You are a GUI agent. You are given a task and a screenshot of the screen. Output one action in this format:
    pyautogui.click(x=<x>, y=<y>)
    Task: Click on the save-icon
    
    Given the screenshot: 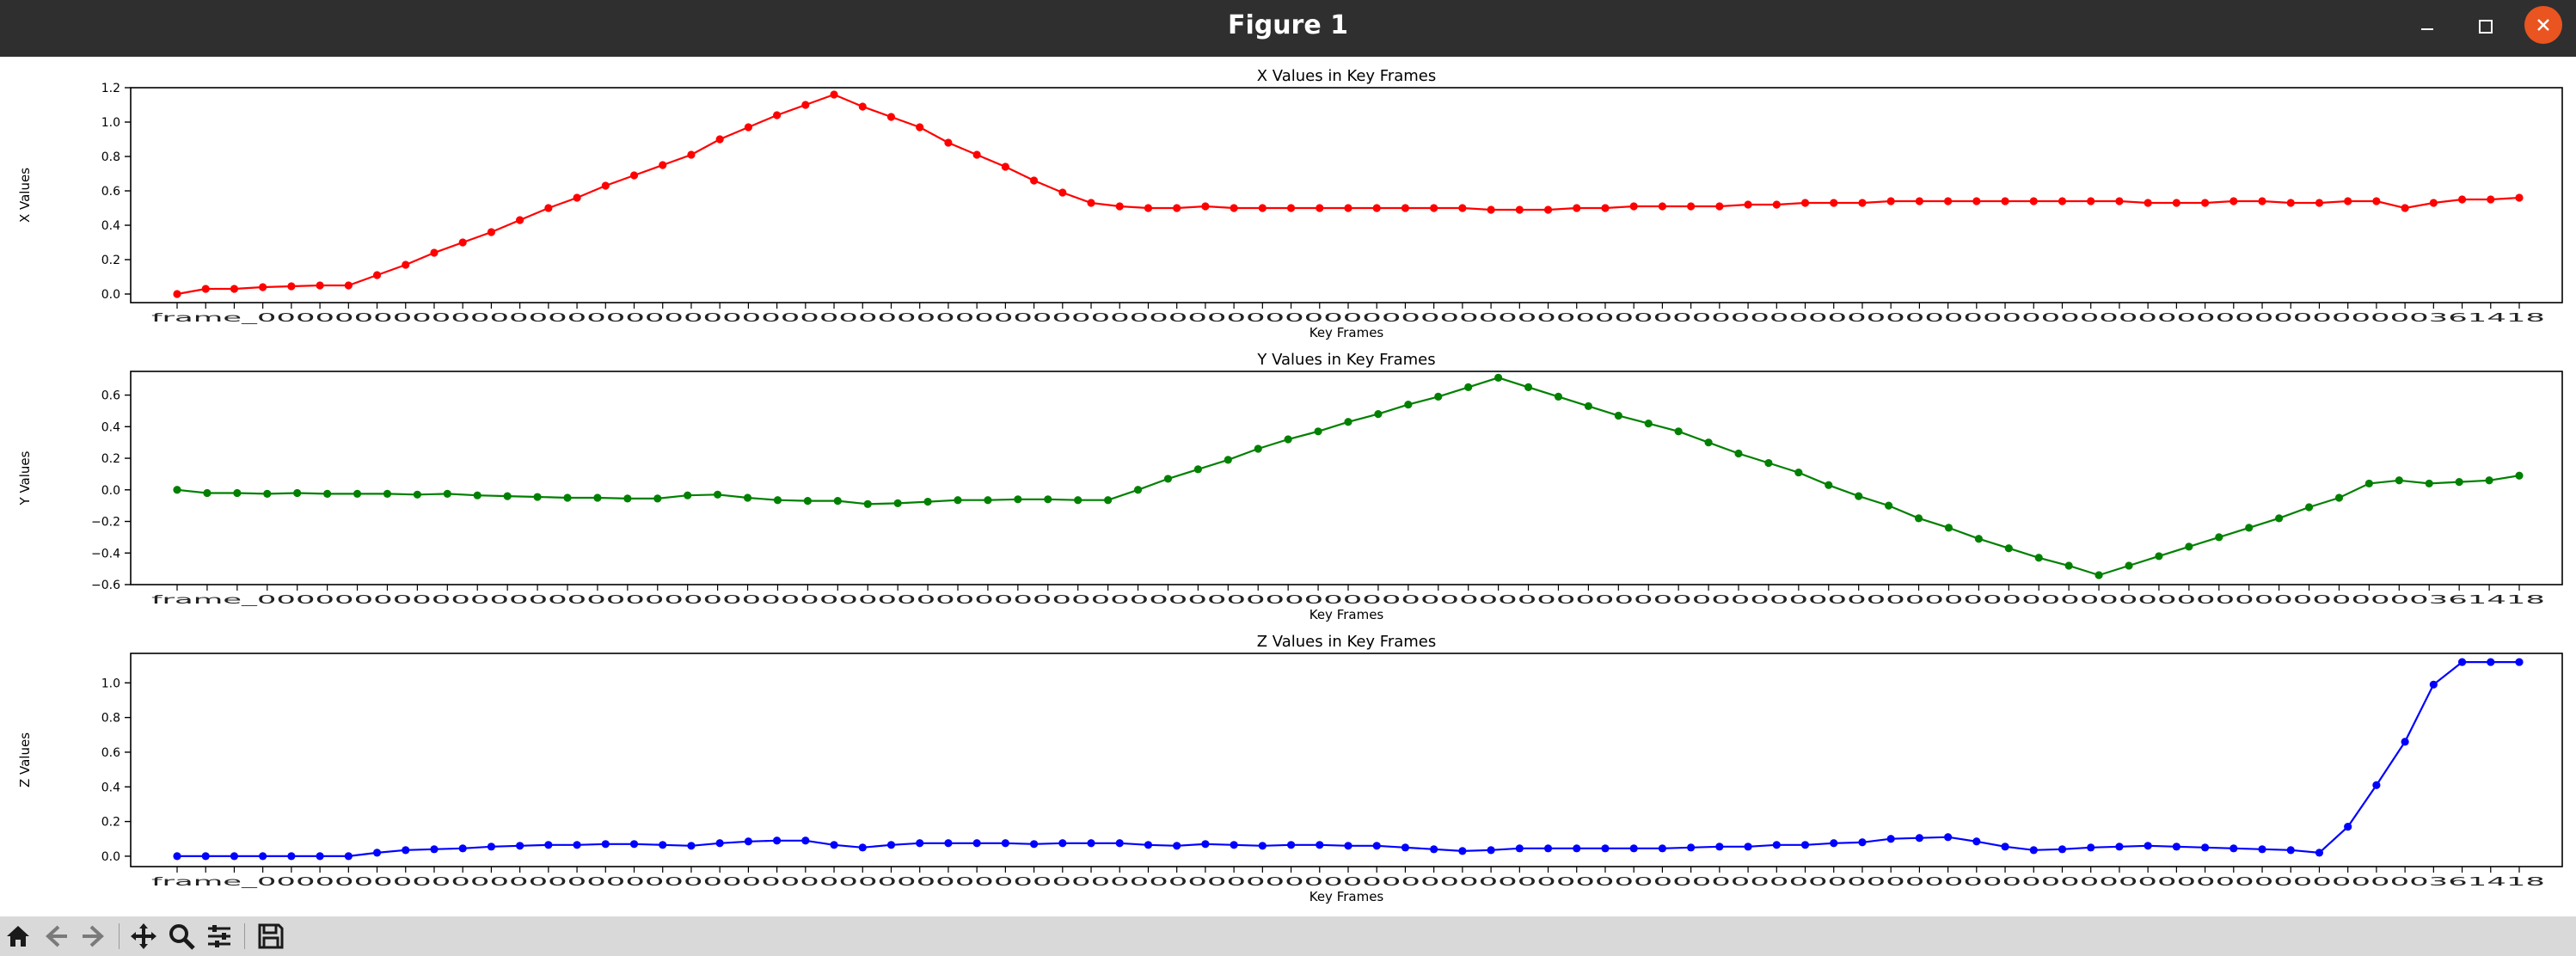 What is the action you would take?
    pyautogui.click(x=271, y=937)
    